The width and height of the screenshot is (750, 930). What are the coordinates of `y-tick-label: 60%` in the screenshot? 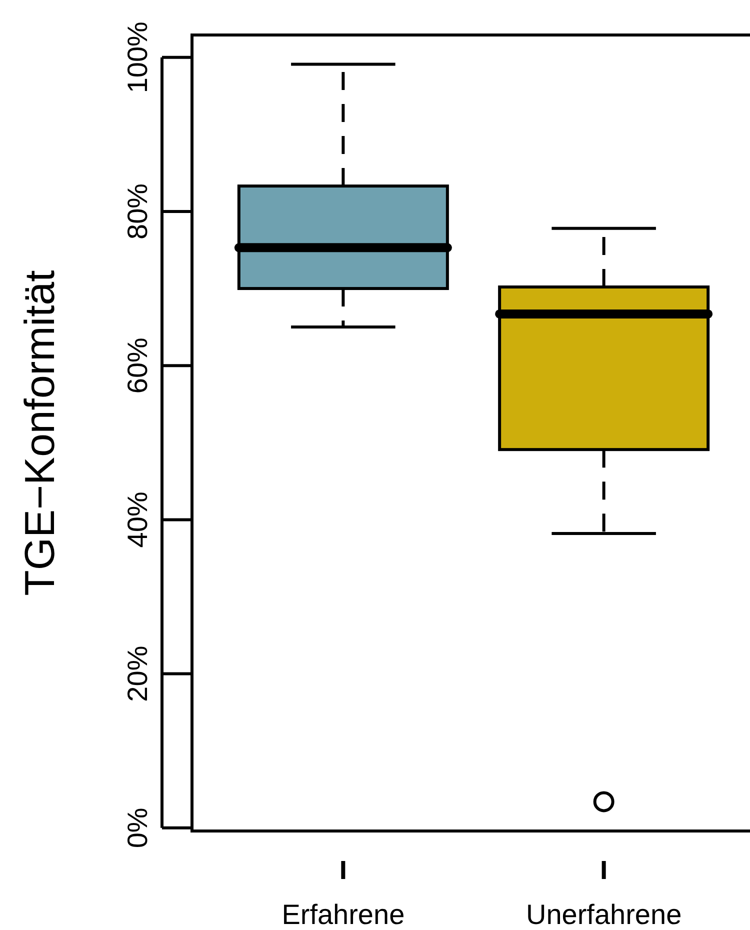 It's located at (137, 366).